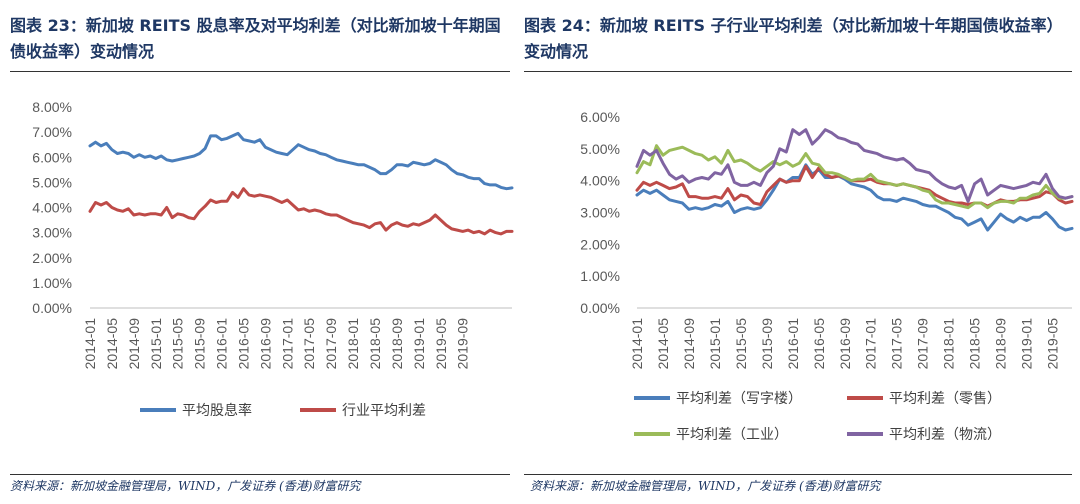 The width and height of the screenshot is (1080, 504). What do you see at coordinates (217, 410) in the screenshot?
I see `legend-label: 平均股息率` at bounding box center [217, 410].